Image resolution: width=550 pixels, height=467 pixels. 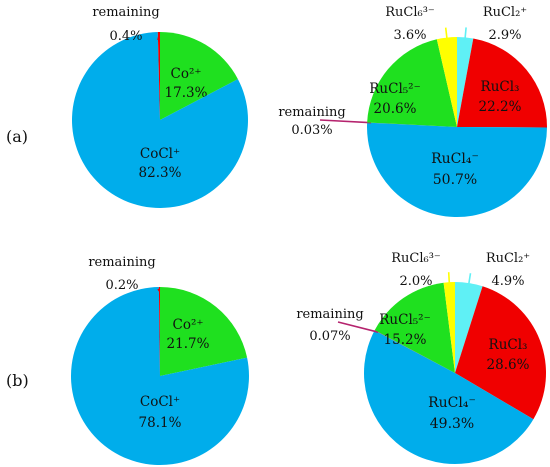 I want to click on panel-label-b: (b), so click(x=17, y=380).